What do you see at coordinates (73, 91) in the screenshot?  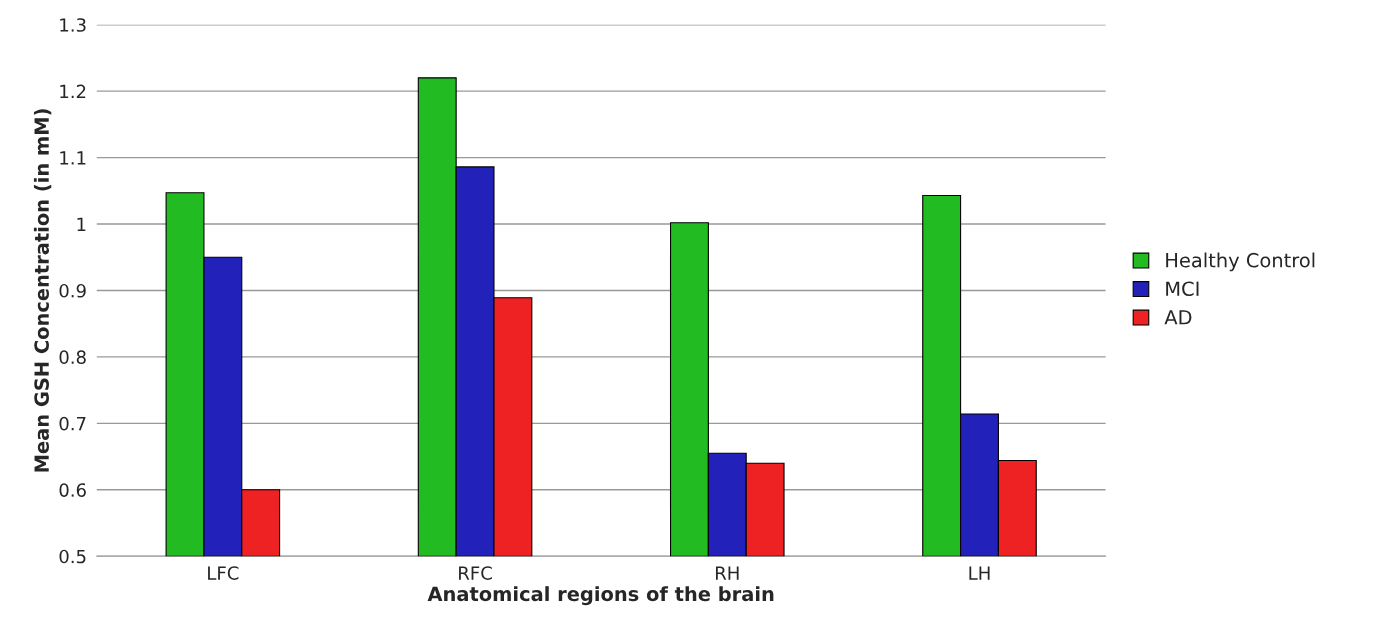 I see `y-tick-label: 1.2` at bounding box center [73, 91].